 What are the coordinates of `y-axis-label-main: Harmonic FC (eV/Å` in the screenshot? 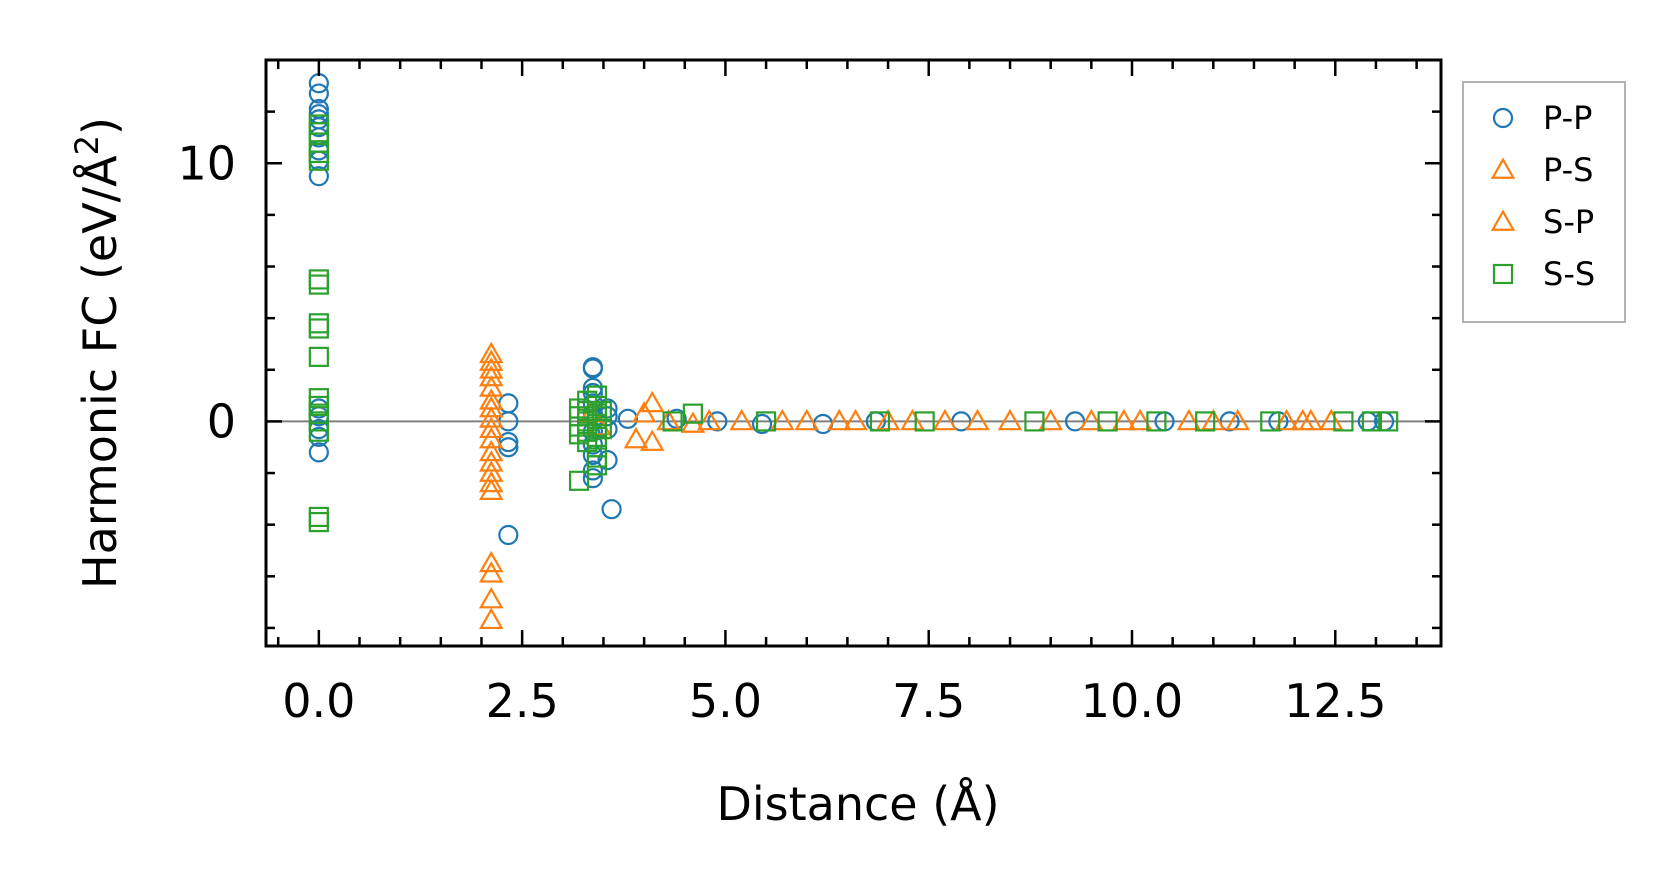 It's located at (100, 372).